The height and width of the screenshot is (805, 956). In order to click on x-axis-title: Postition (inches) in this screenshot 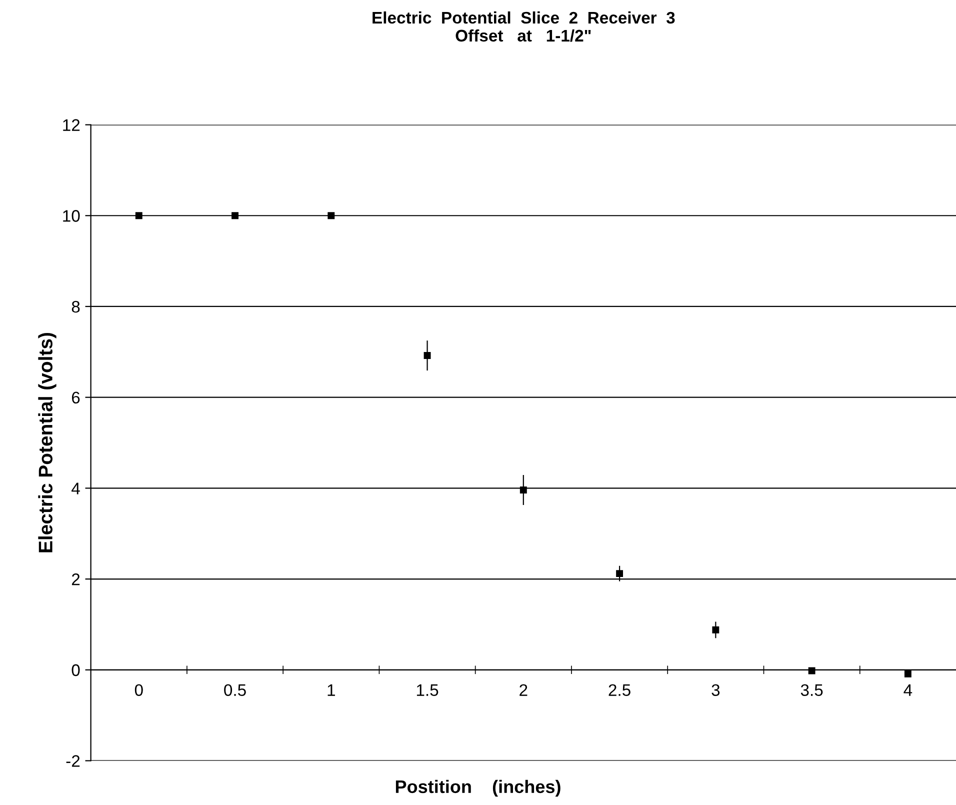, I will do `click(478, 788)`.